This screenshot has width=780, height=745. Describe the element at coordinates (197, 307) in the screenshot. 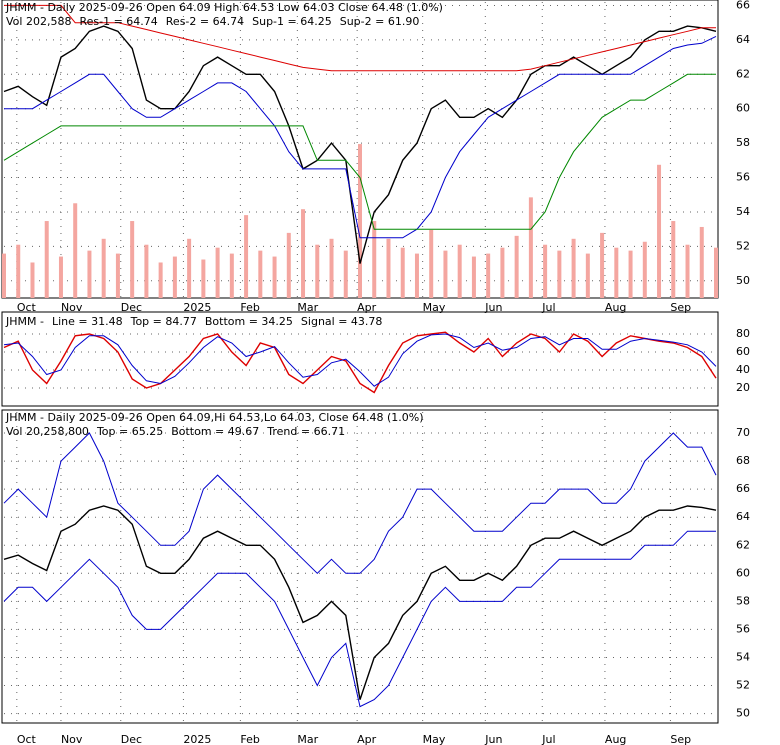

I see `x-tick-label: 2025` at that location.